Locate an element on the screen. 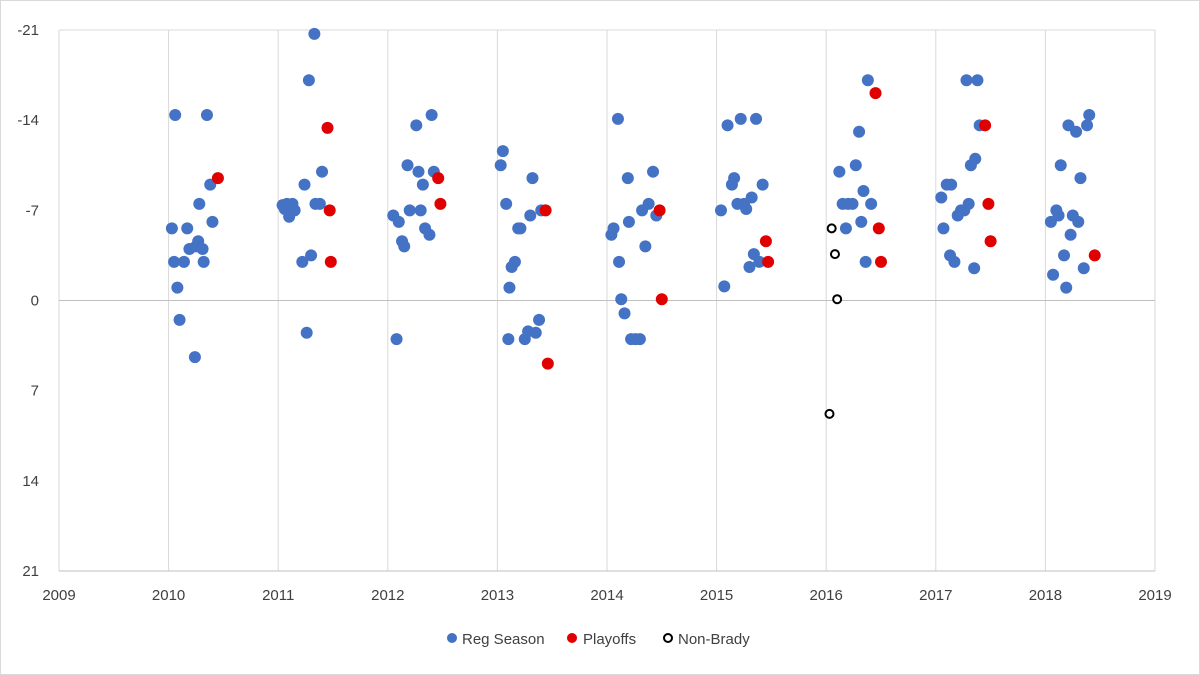 This screenshot has height=675, width=1200. x-tick-label: 2010 is located at coordinates (168, 595).